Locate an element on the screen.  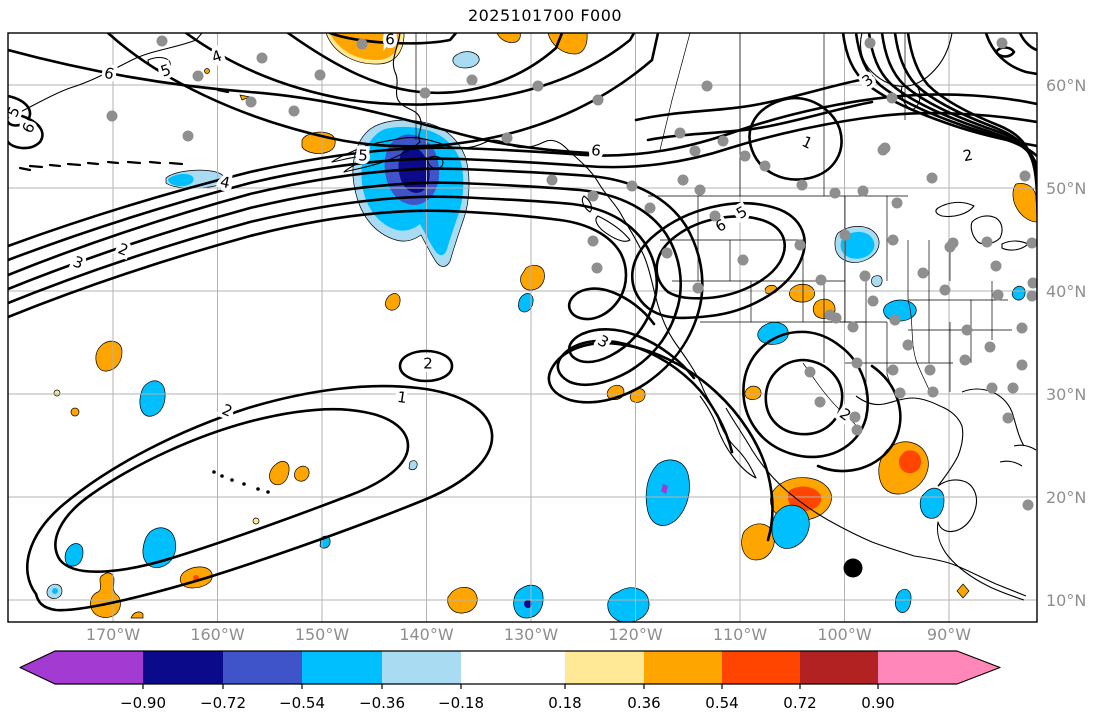
colorbar-tick-label: 0.72 is located at coordinates (799, 703).